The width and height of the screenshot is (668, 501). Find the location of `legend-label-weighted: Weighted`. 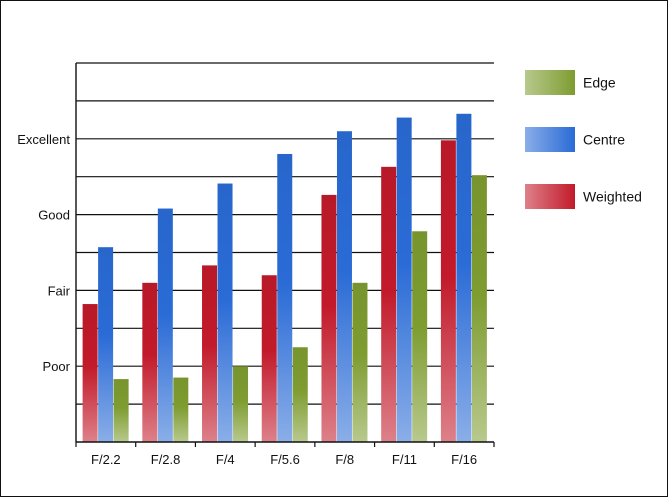

legend-label-weighted: Weighted is located at coordinates (612, 197).